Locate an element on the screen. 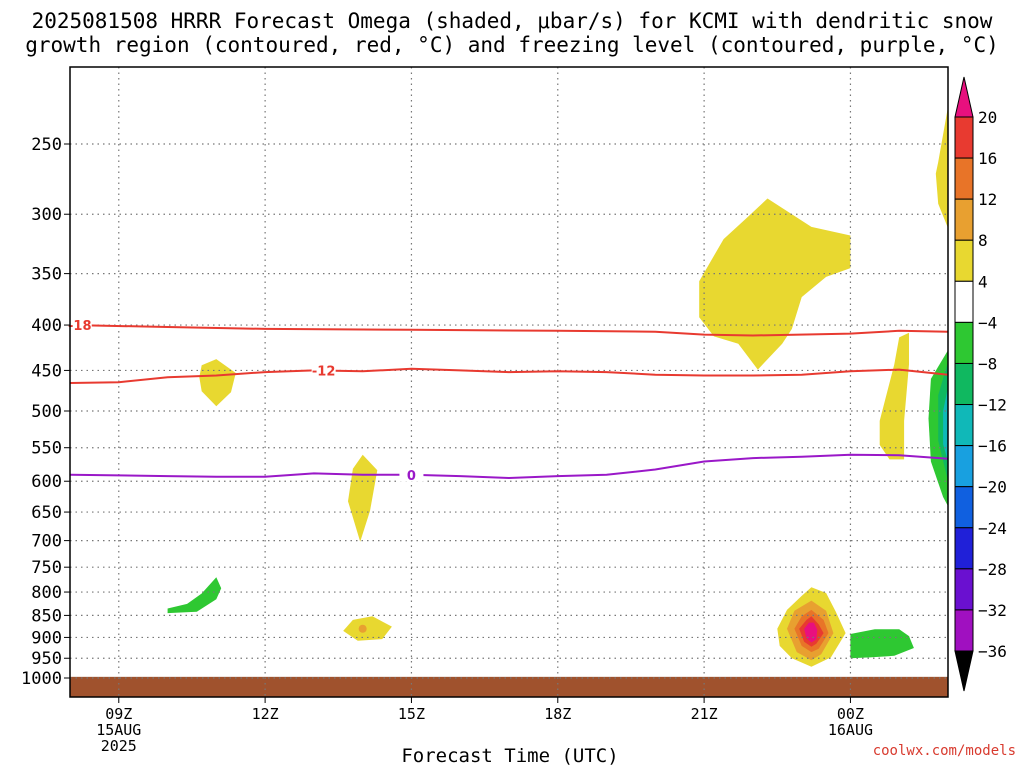  x-tick-label-00Z: 00Z is located at coordinates (850, 714).